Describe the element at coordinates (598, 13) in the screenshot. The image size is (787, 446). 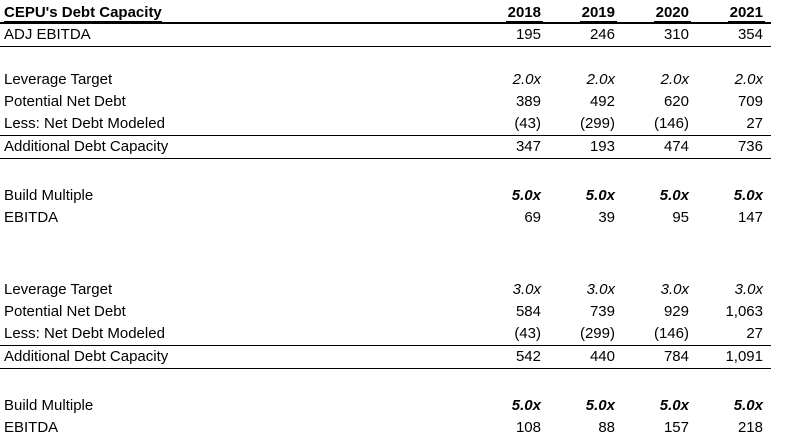
I see `year-label: 2019` at that location.